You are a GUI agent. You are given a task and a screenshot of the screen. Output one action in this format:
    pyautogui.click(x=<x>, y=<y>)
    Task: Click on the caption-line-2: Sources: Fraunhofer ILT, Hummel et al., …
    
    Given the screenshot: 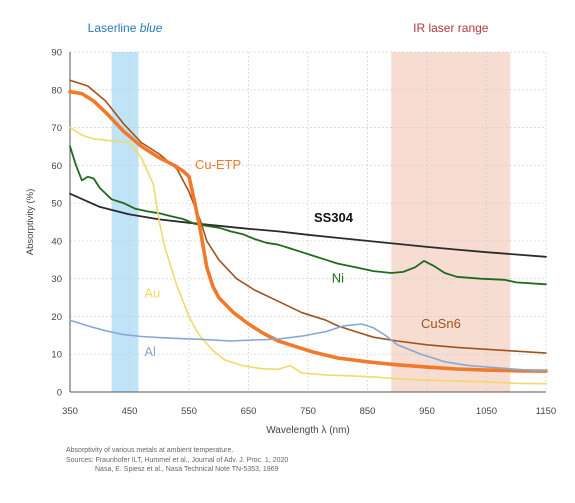 What is the action you would take?
    pyautogui.click(x=177, y=460)
    